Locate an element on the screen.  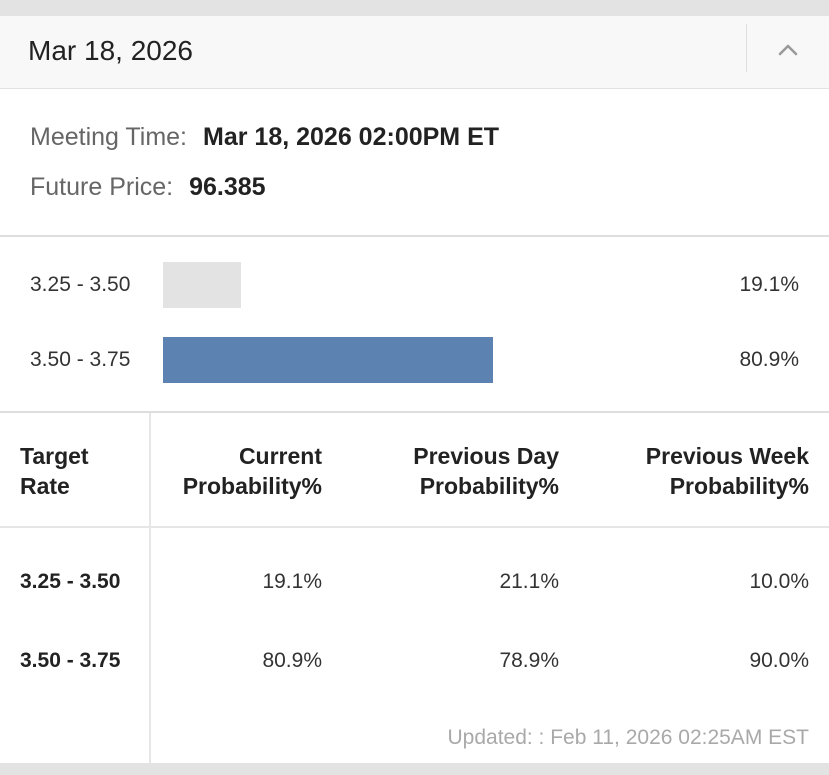
header-previous-day-probability: Previous Day Probability% is located at coordinates (449, 471).